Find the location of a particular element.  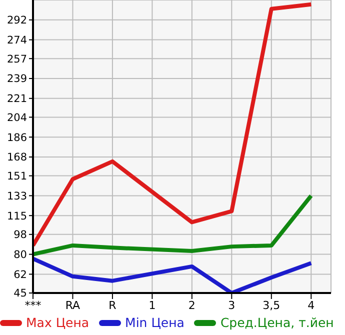

legend-label: Сред.Цена, т.йен is located at coordinates (276, 322).